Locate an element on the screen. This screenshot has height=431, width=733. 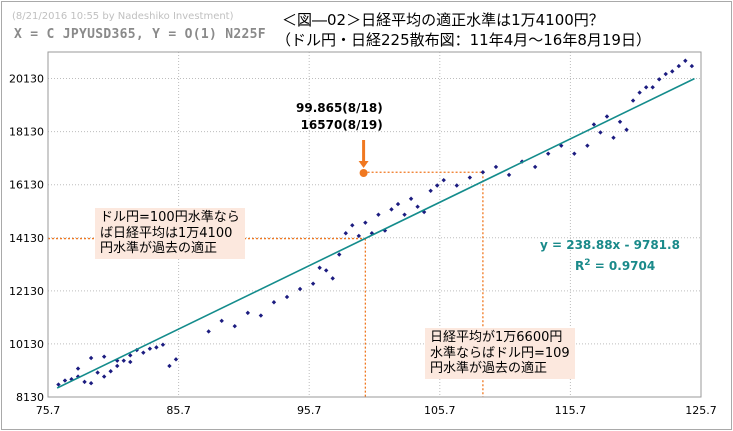
axes-formula-text: X = C JPYUSD365, Y = O(1) N225F is located at coordinates (140, 34).